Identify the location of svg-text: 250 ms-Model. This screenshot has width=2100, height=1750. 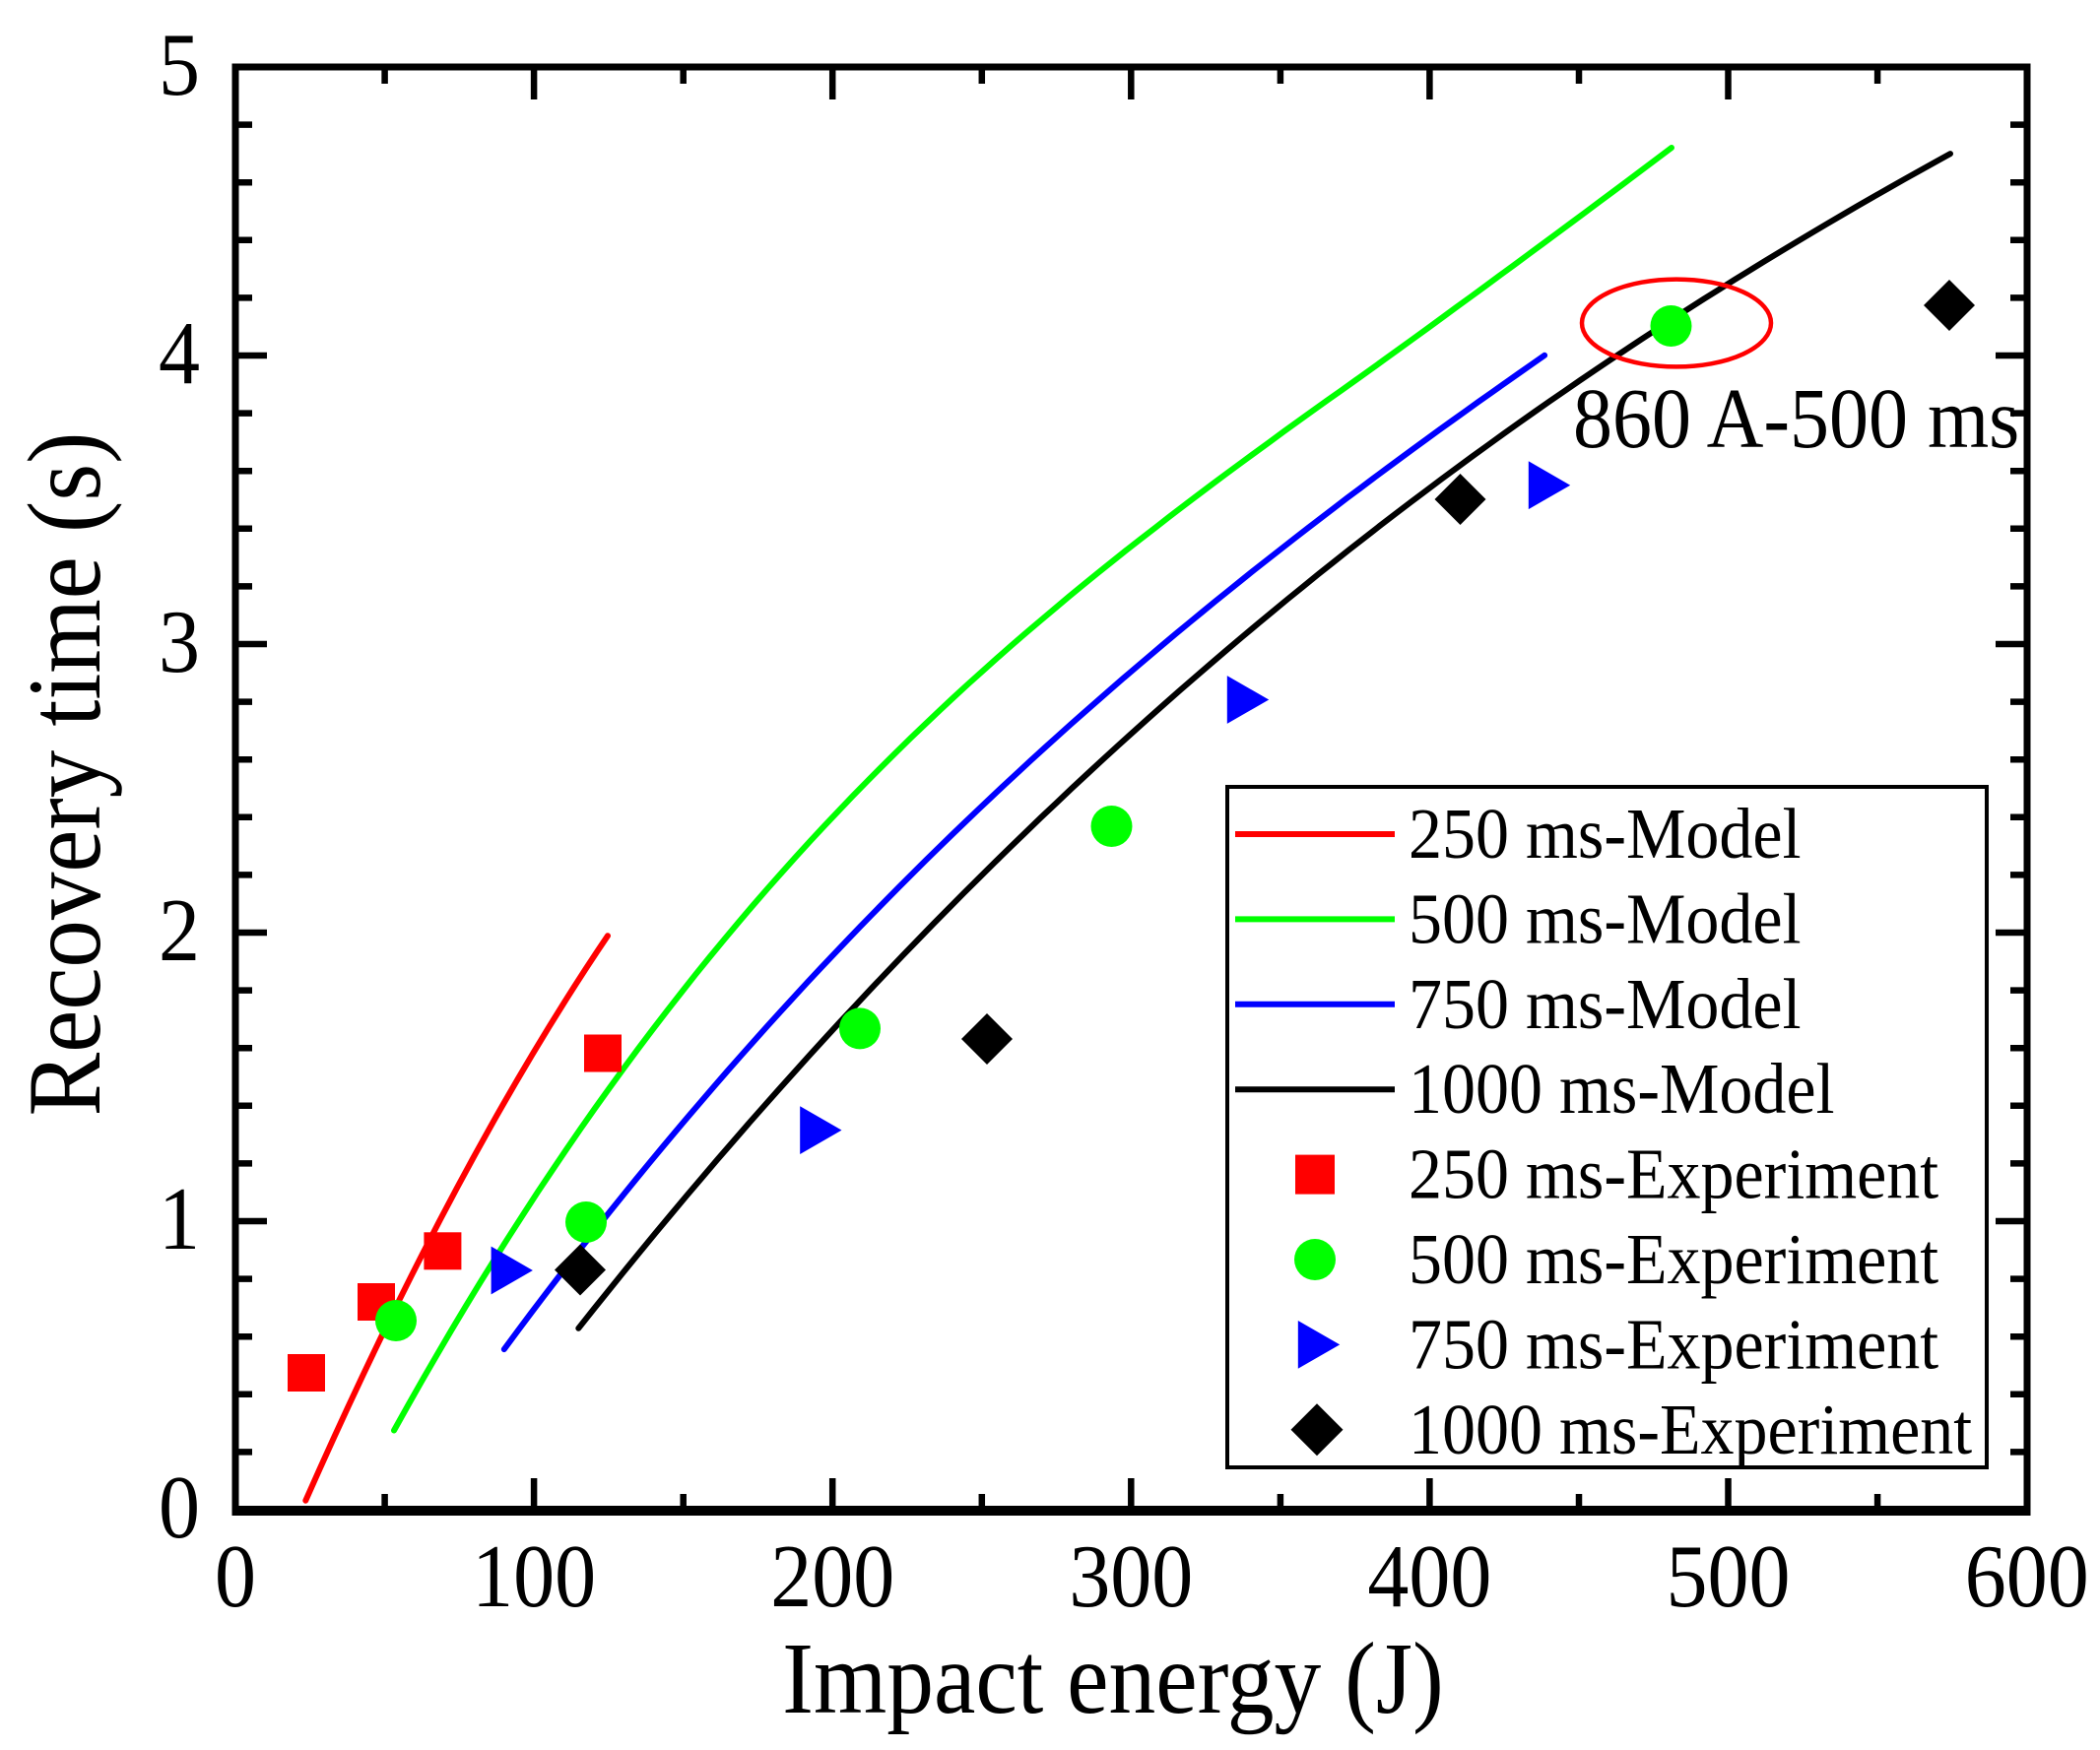
(1605, 835).